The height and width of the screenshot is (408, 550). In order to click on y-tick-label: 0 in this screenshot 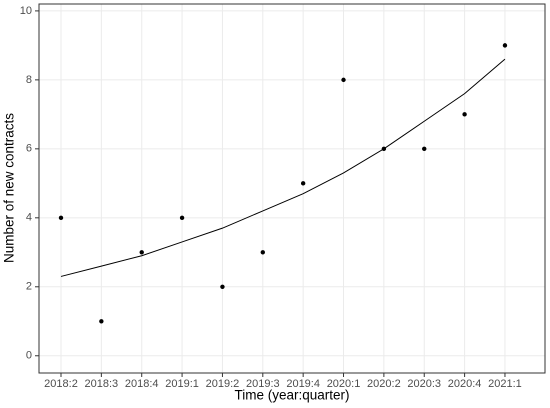, I will do `click(29, 356)`.